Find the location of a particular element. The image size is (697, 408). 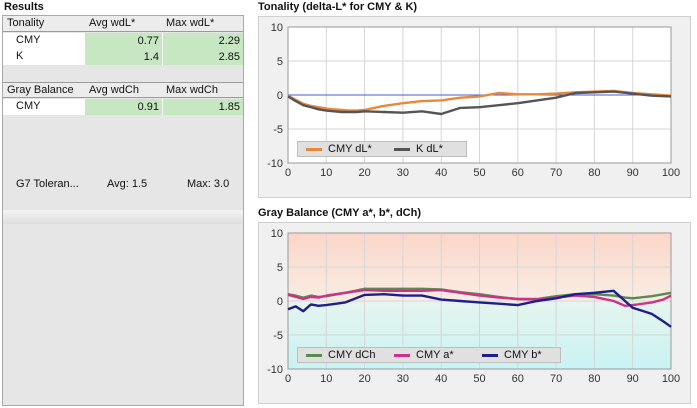

legend-item-cmy-a: CMY a* is located at coordinates (424, 355).